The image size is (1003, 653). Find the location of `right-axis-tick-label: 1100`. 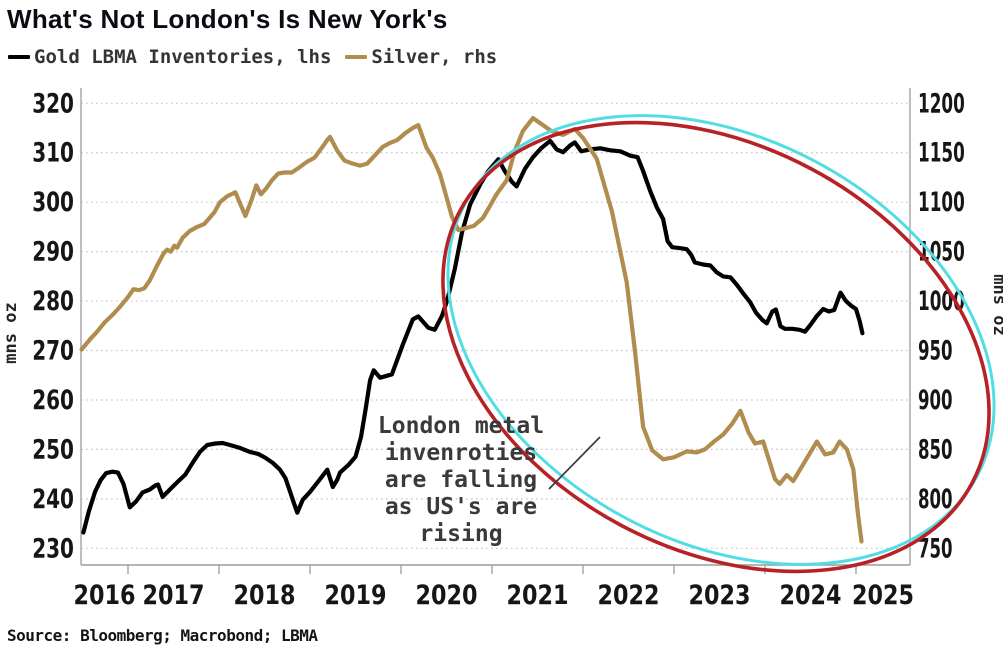

right-axis-tick-label: 1100 is located at coordinates (941, 202).